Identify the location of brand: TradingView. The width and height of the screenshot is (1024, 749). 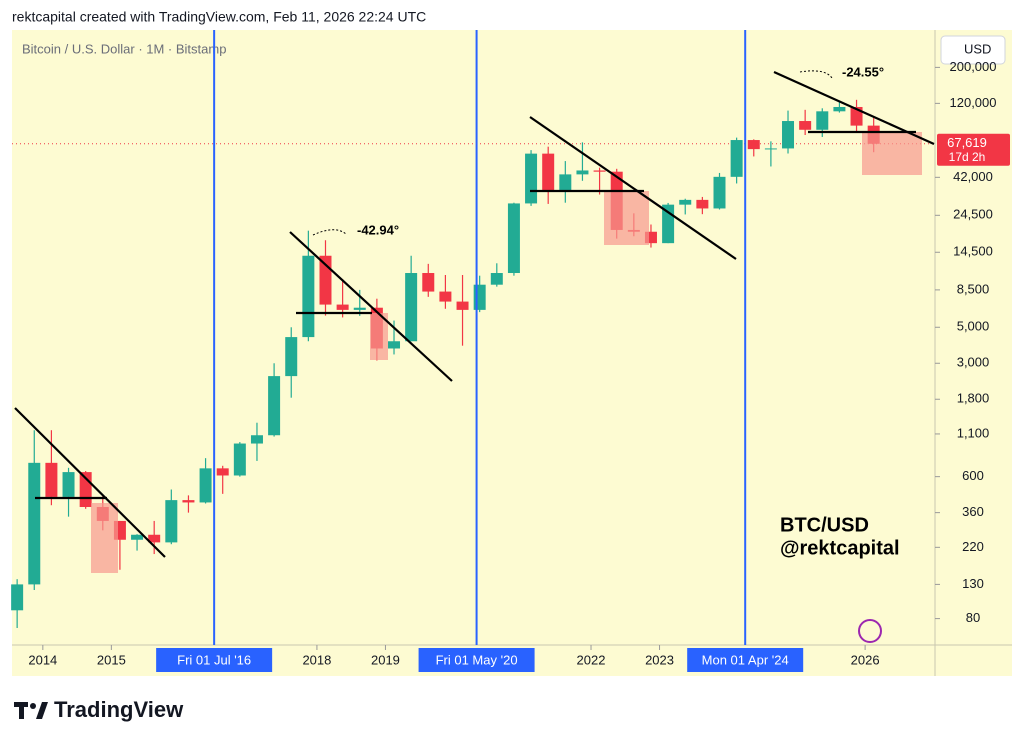
(119, 709).